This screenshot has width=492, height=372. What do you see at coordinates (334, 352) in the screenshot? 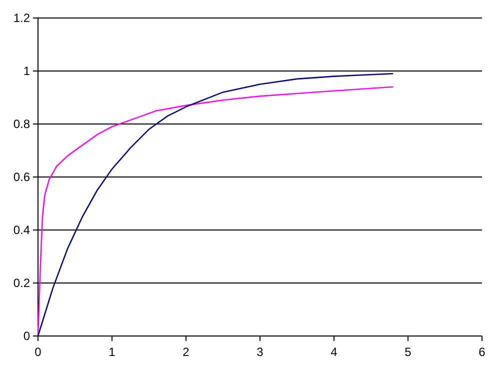
I see `x-tick-label: 4` at bounding box center [334, 352].